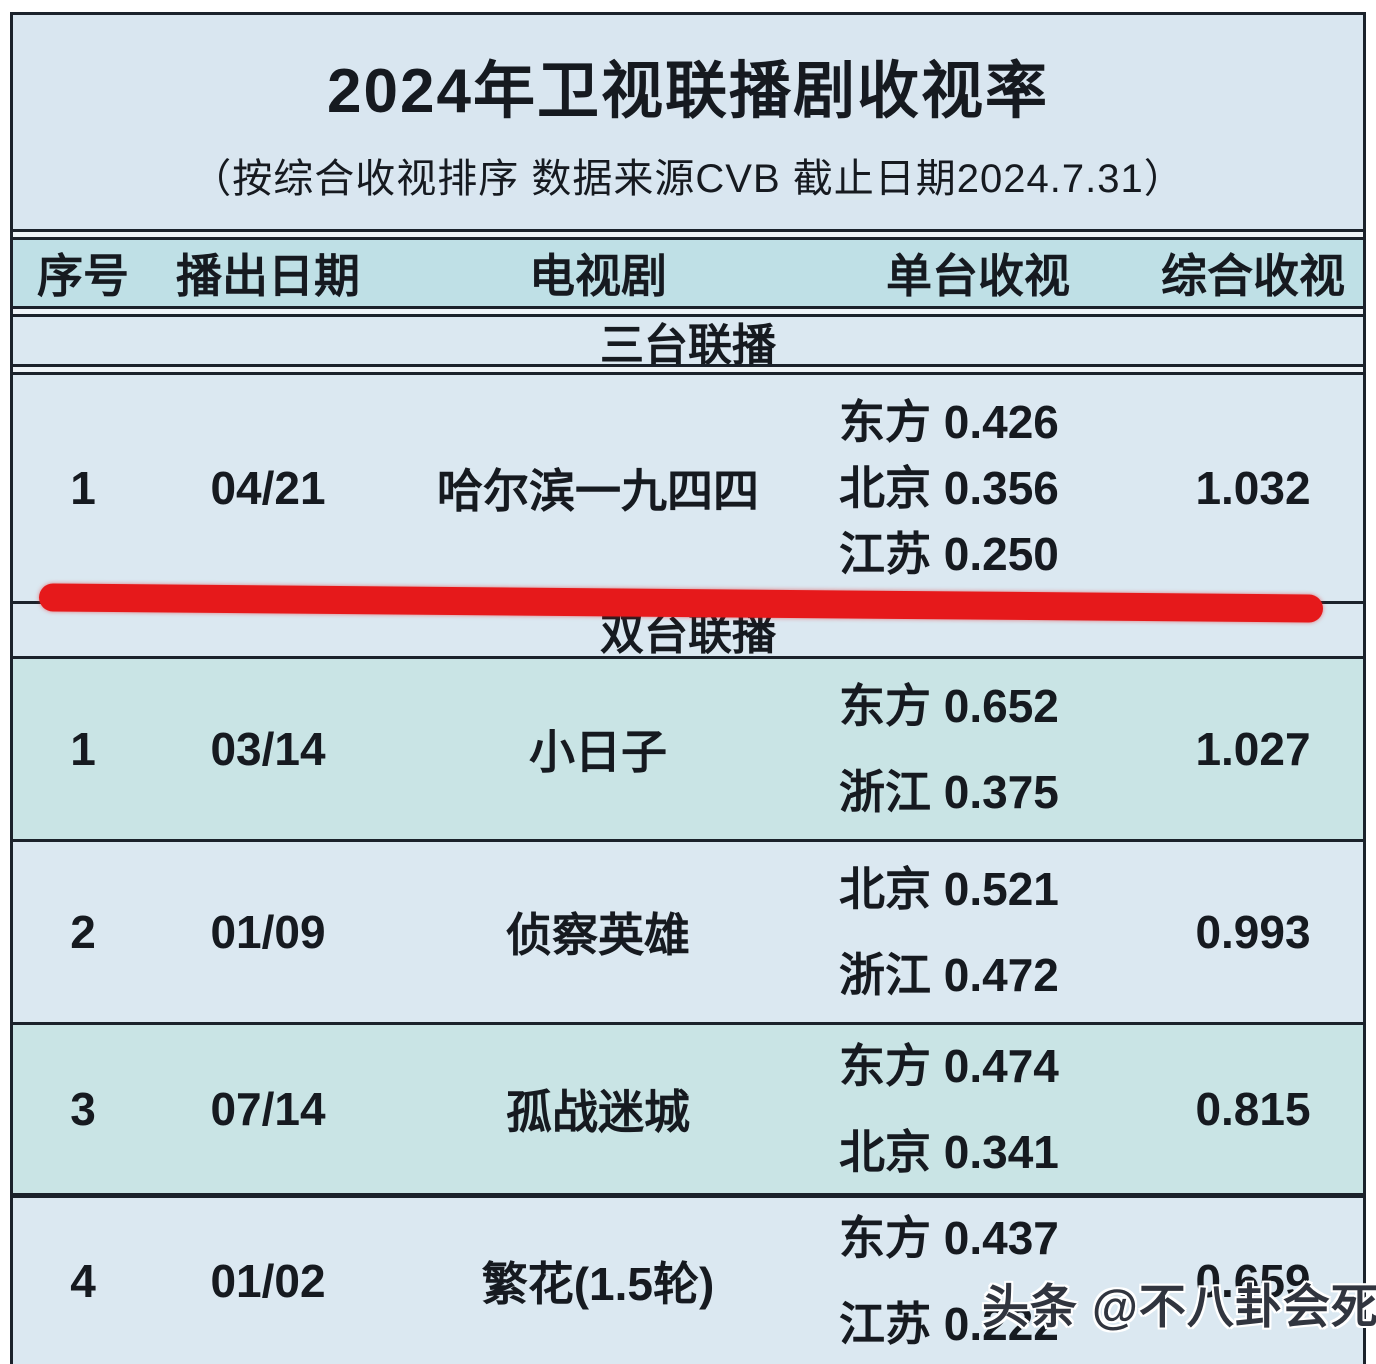  Describe the element at coordinates (1253, 1281) in the screenshot. I see `cell-combined-rating: 0.659` at that location.